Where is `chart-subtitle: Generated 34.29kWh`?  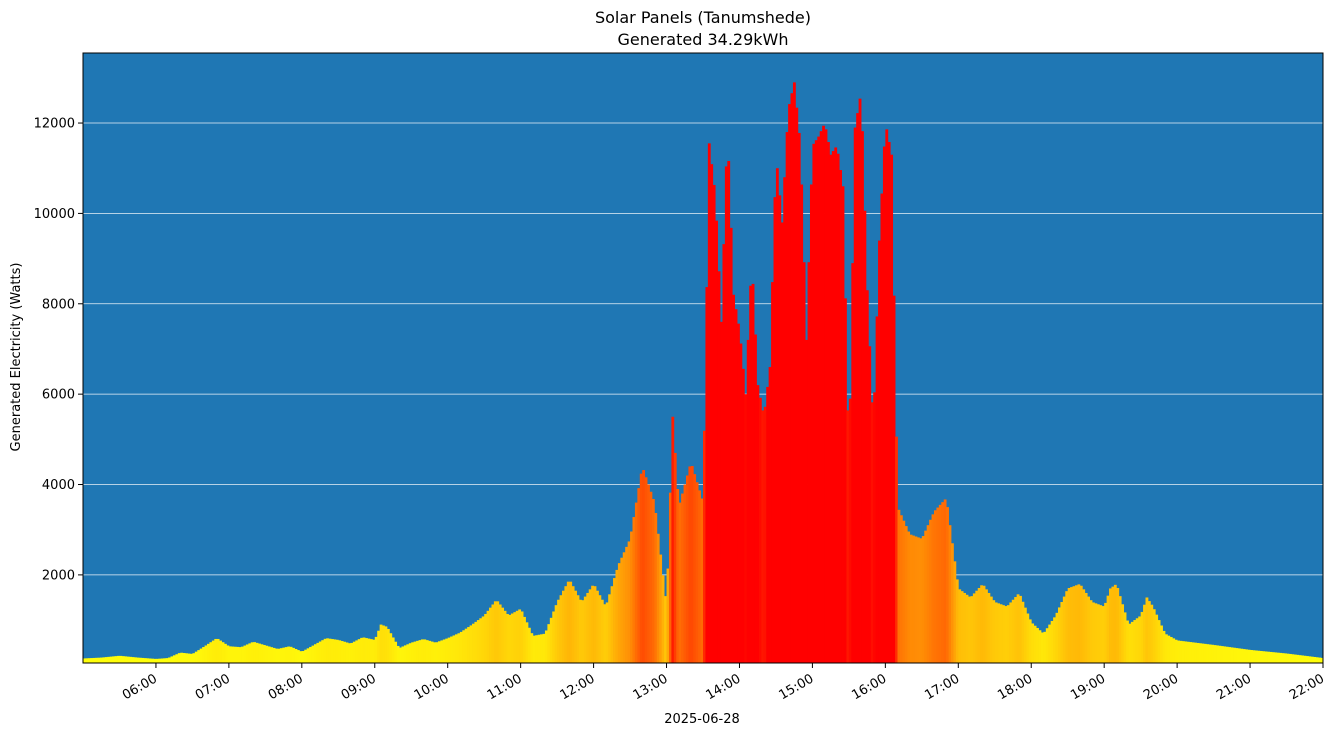
chart-subtitle: Generated 34.29kWh is located at coordinates (703, 39).